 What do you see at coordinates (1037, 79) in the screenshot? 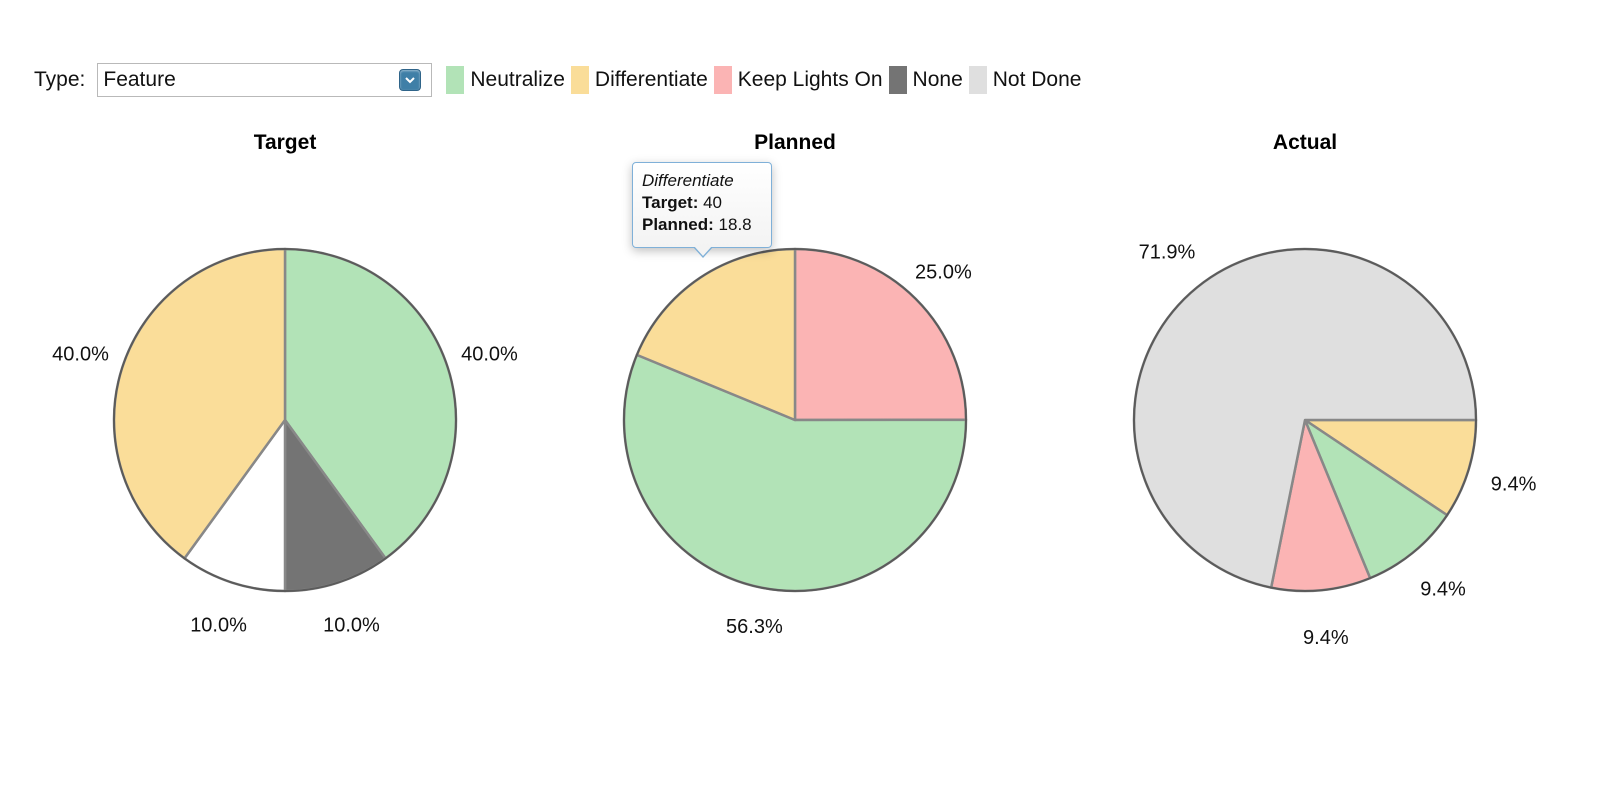
I see `legend-label: Not Done` at bounding box center [1037, 79].